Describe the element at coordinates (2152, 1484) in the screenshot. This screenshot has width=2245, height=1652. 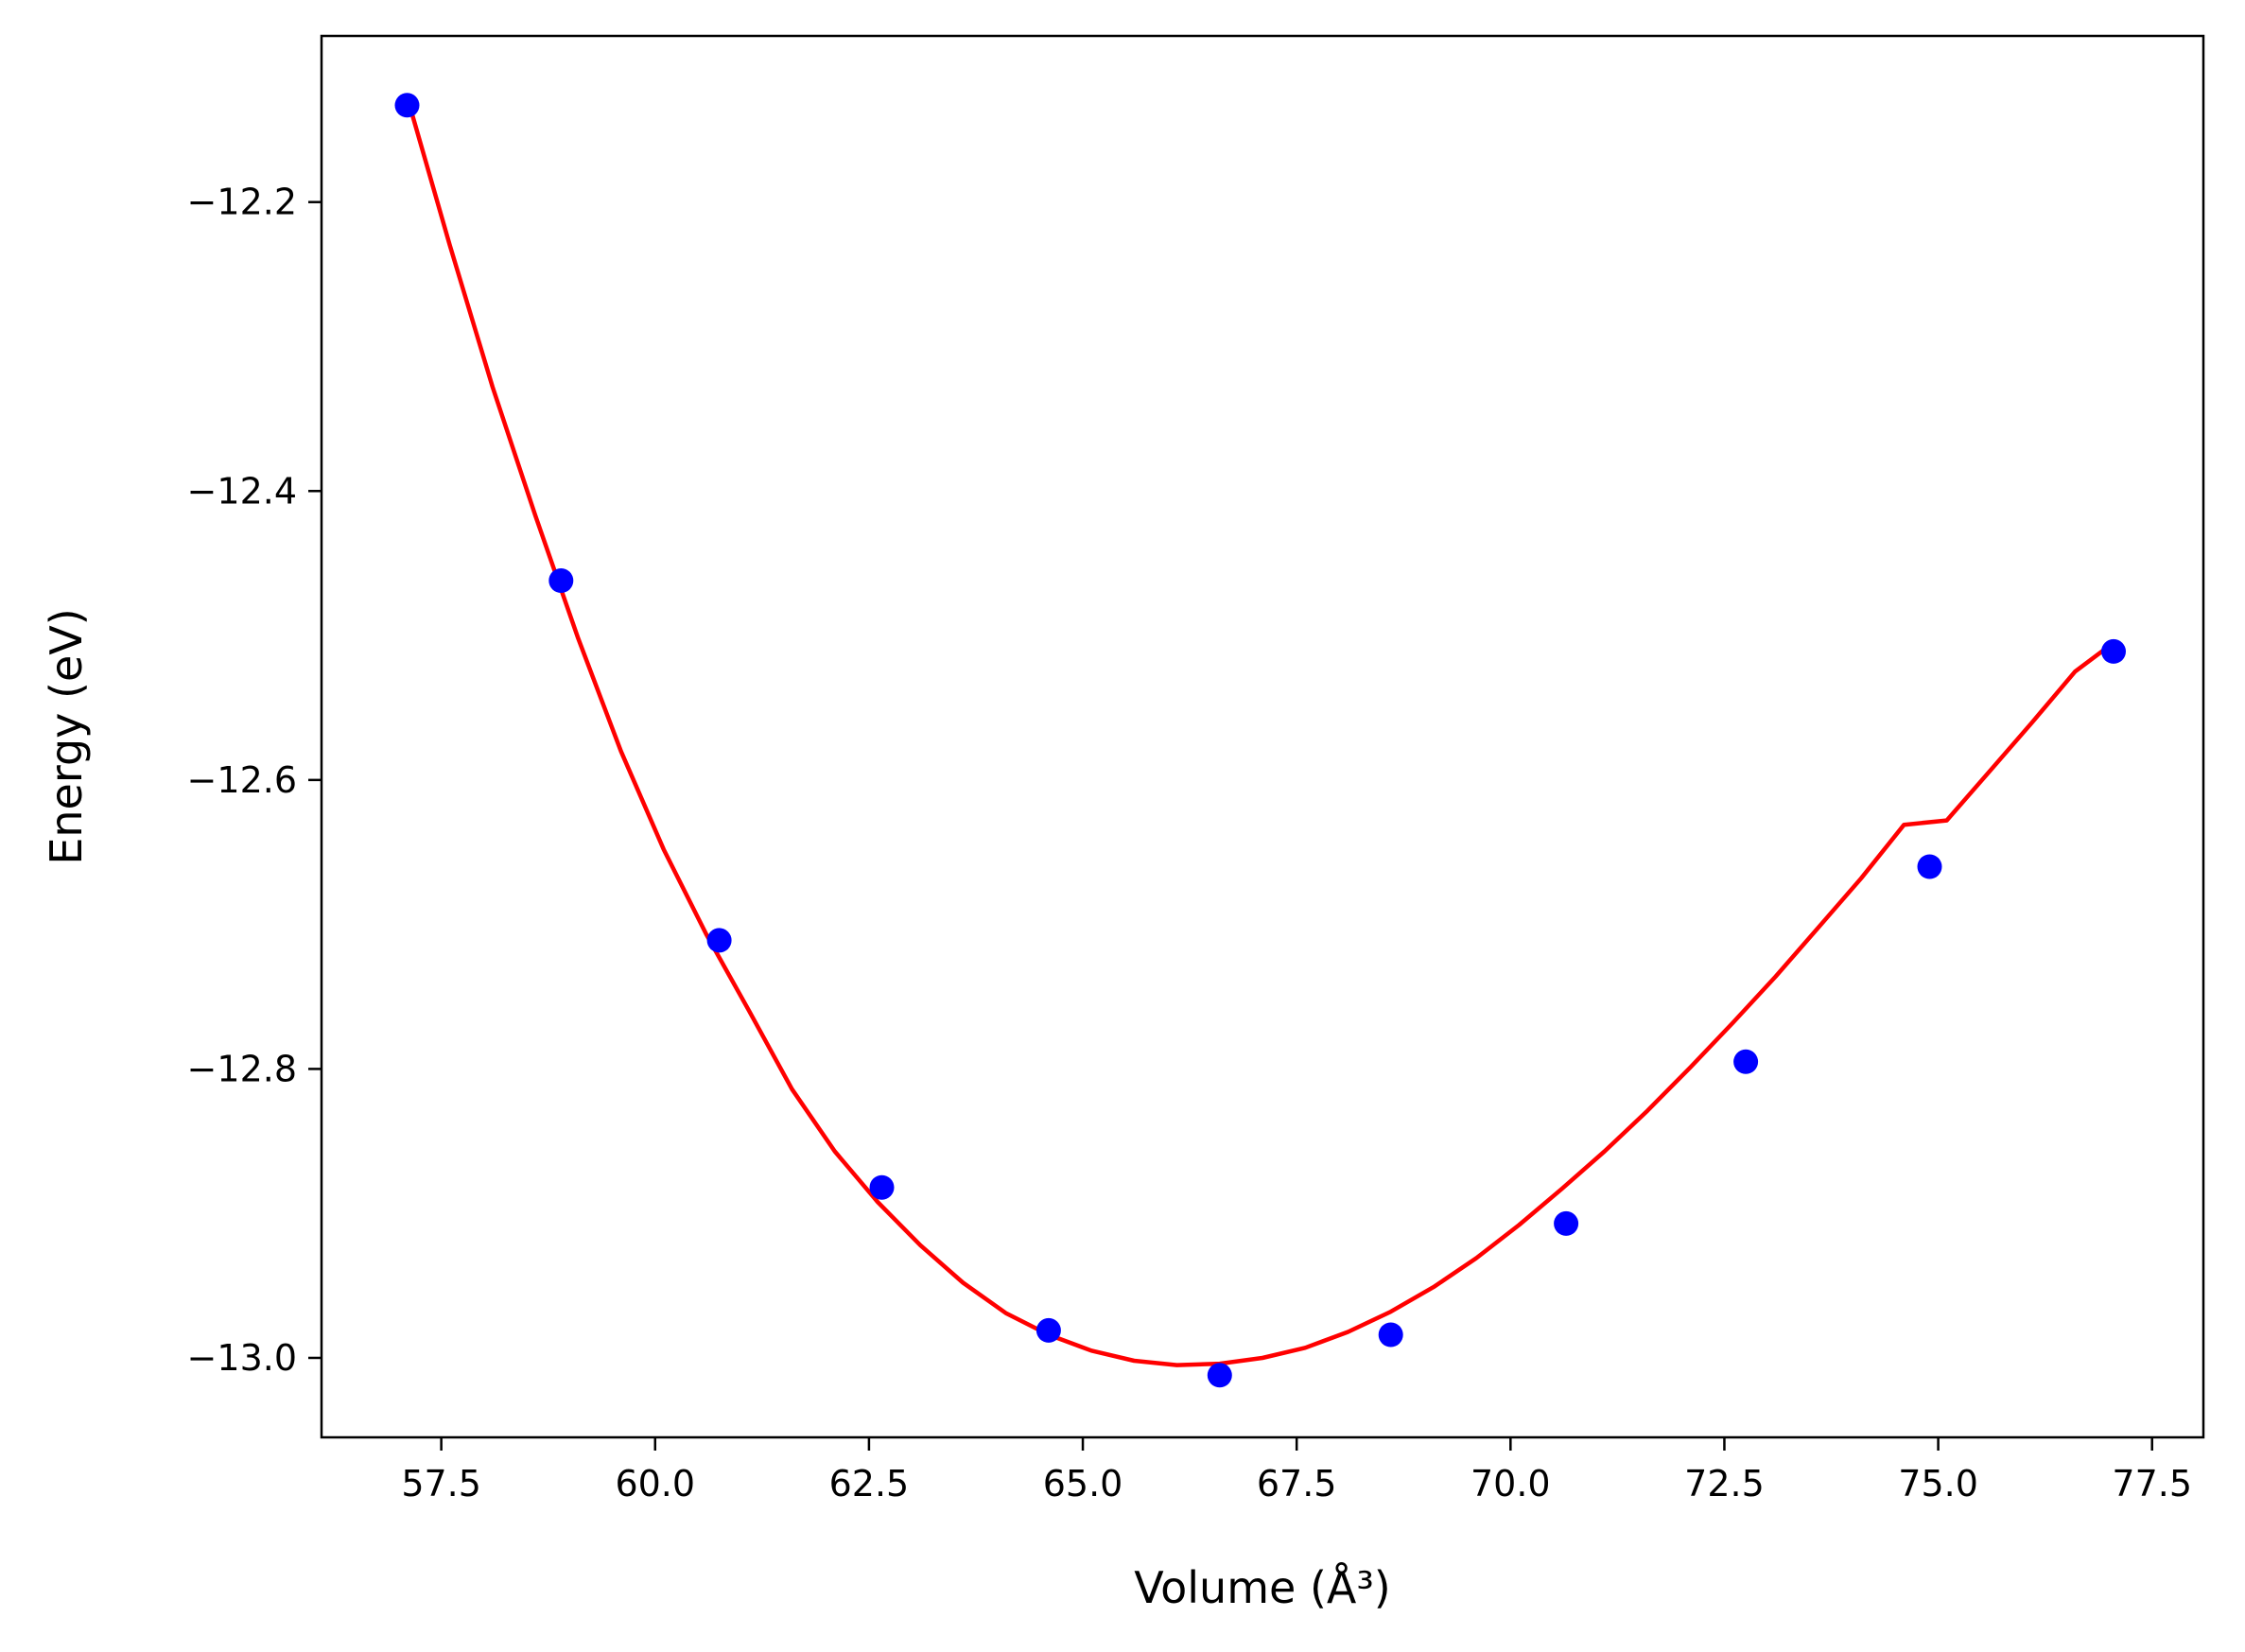
I see `x-tick-label: 77.5` at that location.